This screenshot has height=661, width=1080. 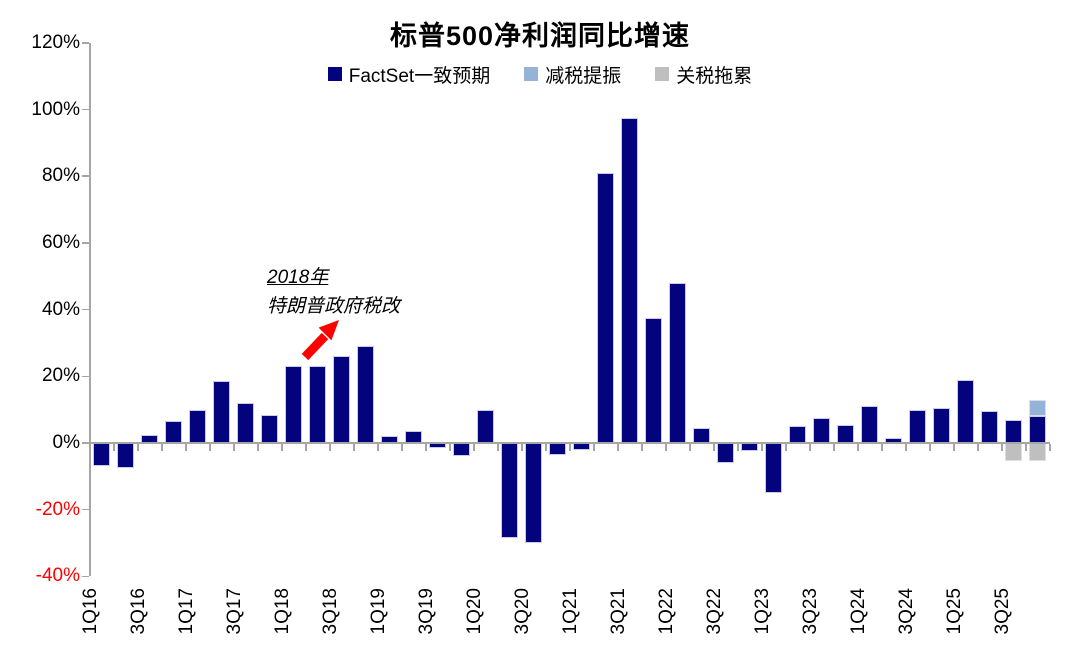 I want to click on bar-3Q23-factset, so click(x=821, y=430).